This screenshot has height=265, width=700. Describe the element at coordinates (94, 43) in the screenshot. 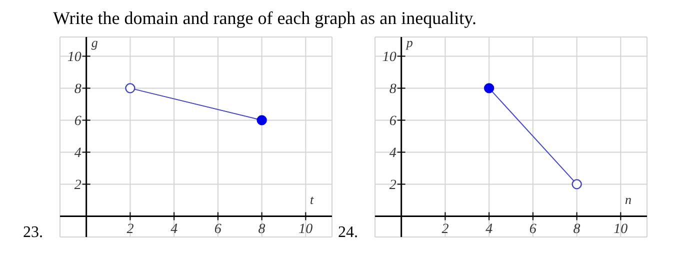

I see `y-axis-title: g` at that location.